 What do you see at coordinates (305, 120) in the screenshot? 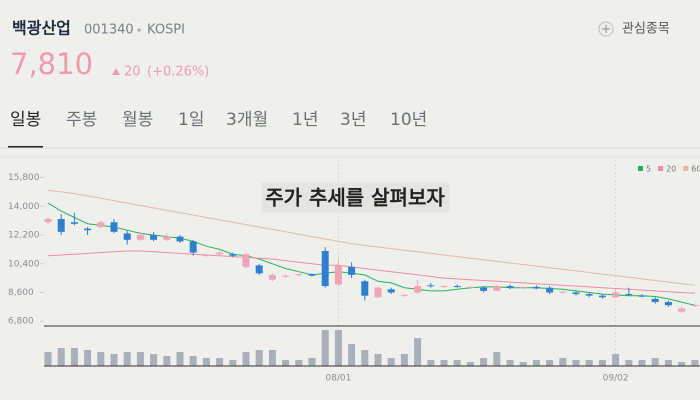
I see `tab: 1년` at bounding box center [305, 120].